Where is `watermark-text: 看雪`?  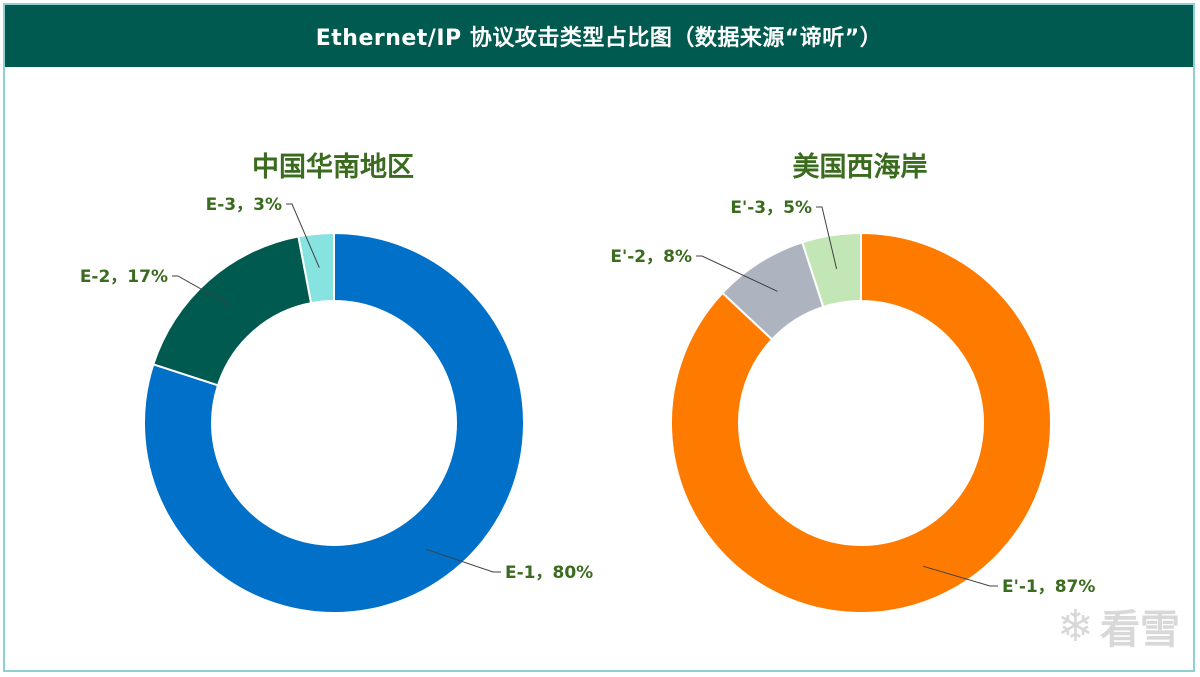 watermark-text: 看雪 is located at coordinates (1140, 630).